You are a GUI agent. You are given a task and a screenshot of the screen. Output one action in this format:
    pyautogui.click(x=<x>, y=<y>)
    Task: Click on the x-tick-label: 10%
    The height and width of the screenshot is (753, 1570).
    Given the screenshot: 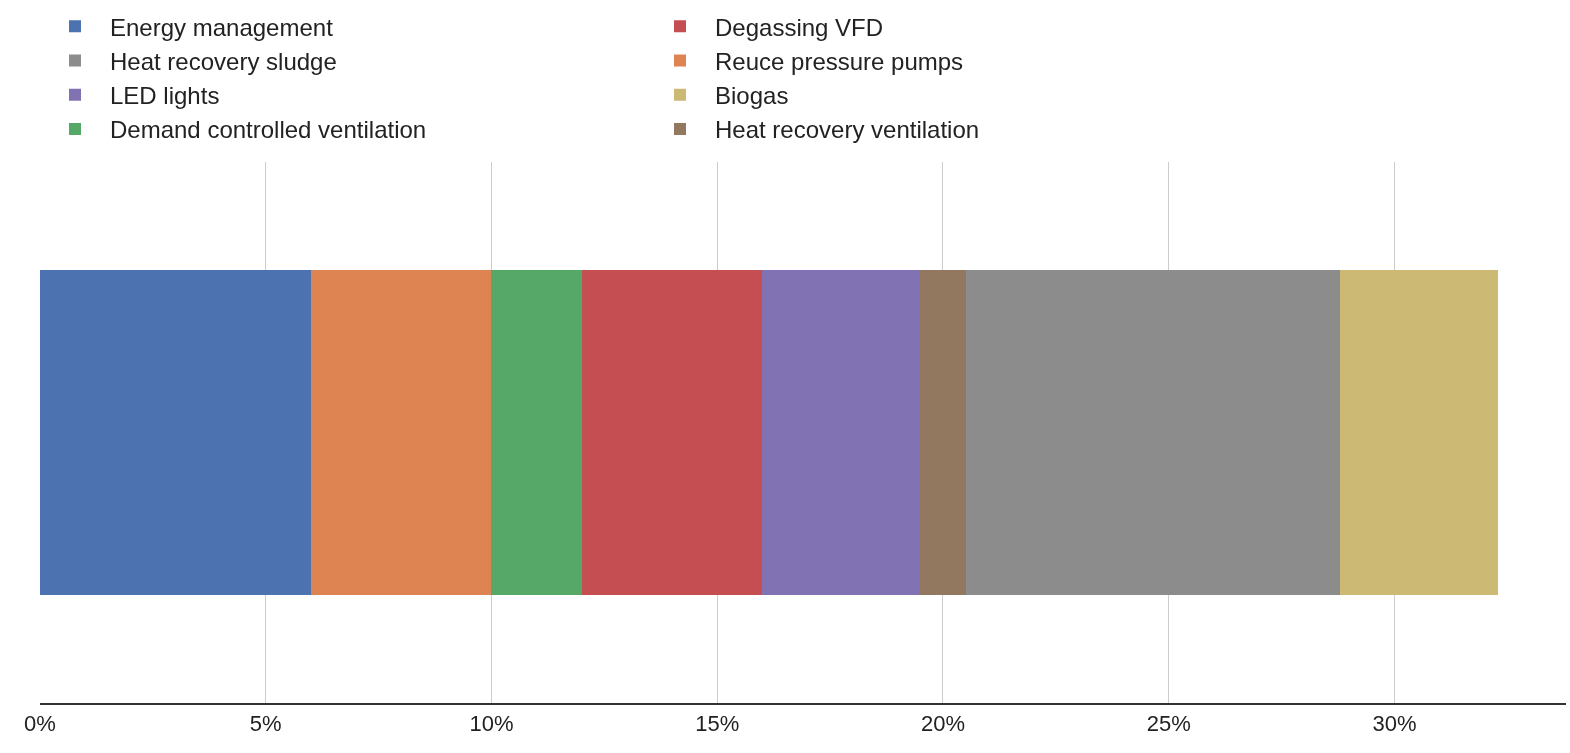 What is the action you would take?
    pyautogui.click(x=491, y=724)
    